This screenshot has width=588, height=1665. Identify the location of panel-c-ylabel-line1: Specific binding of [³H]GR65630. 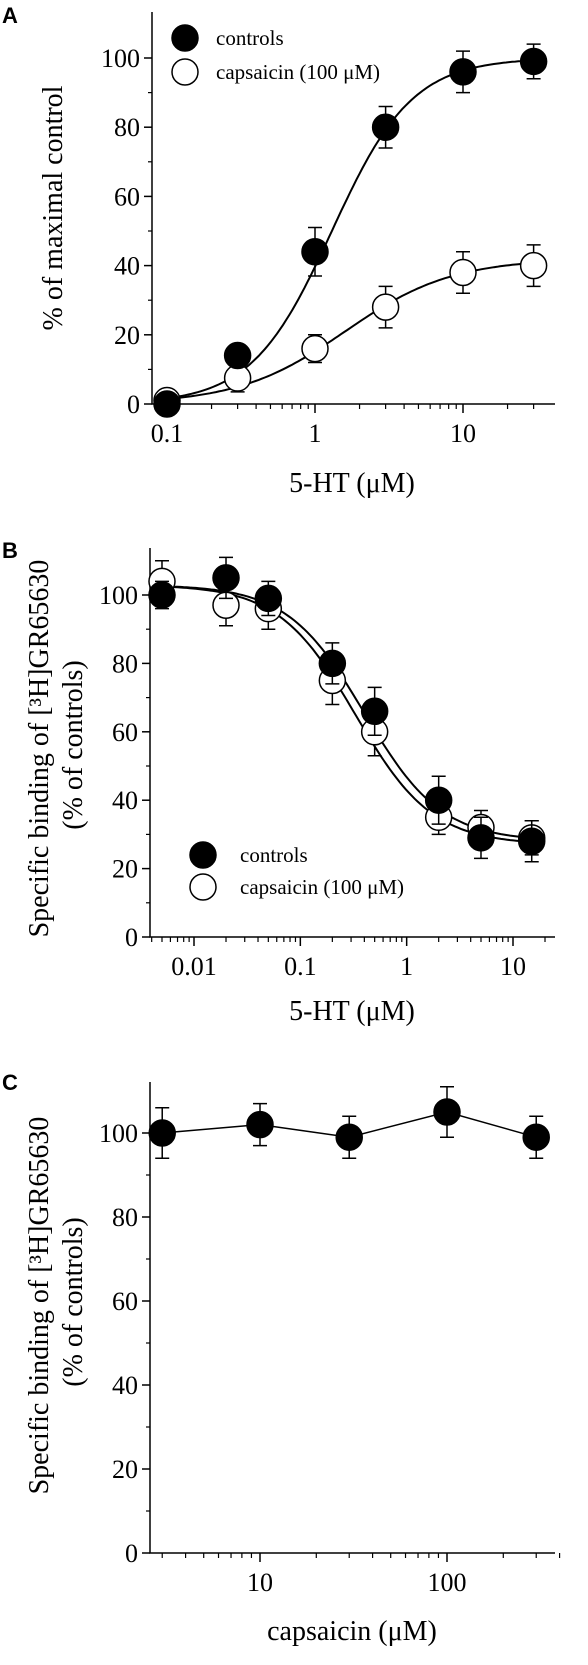
(39, 1306).